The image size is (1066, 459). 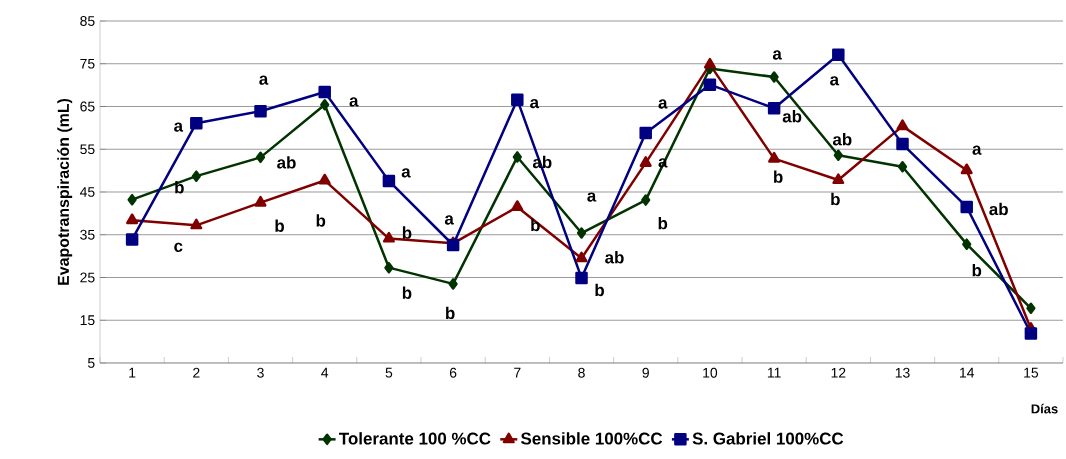 What do you see at coordinates (87, 106) in the screenshot?
I see `y-tick-label: 65` at bounding box center [87, 106].